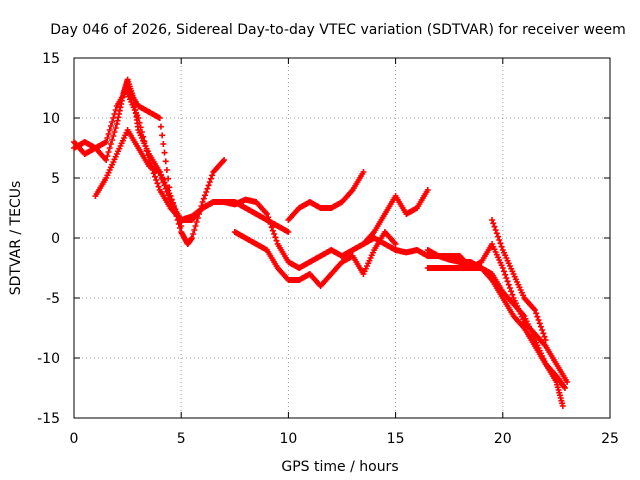 This screenshot has width=640, height=480. I want to click on x-tick-label: 10, so click(288, 439).